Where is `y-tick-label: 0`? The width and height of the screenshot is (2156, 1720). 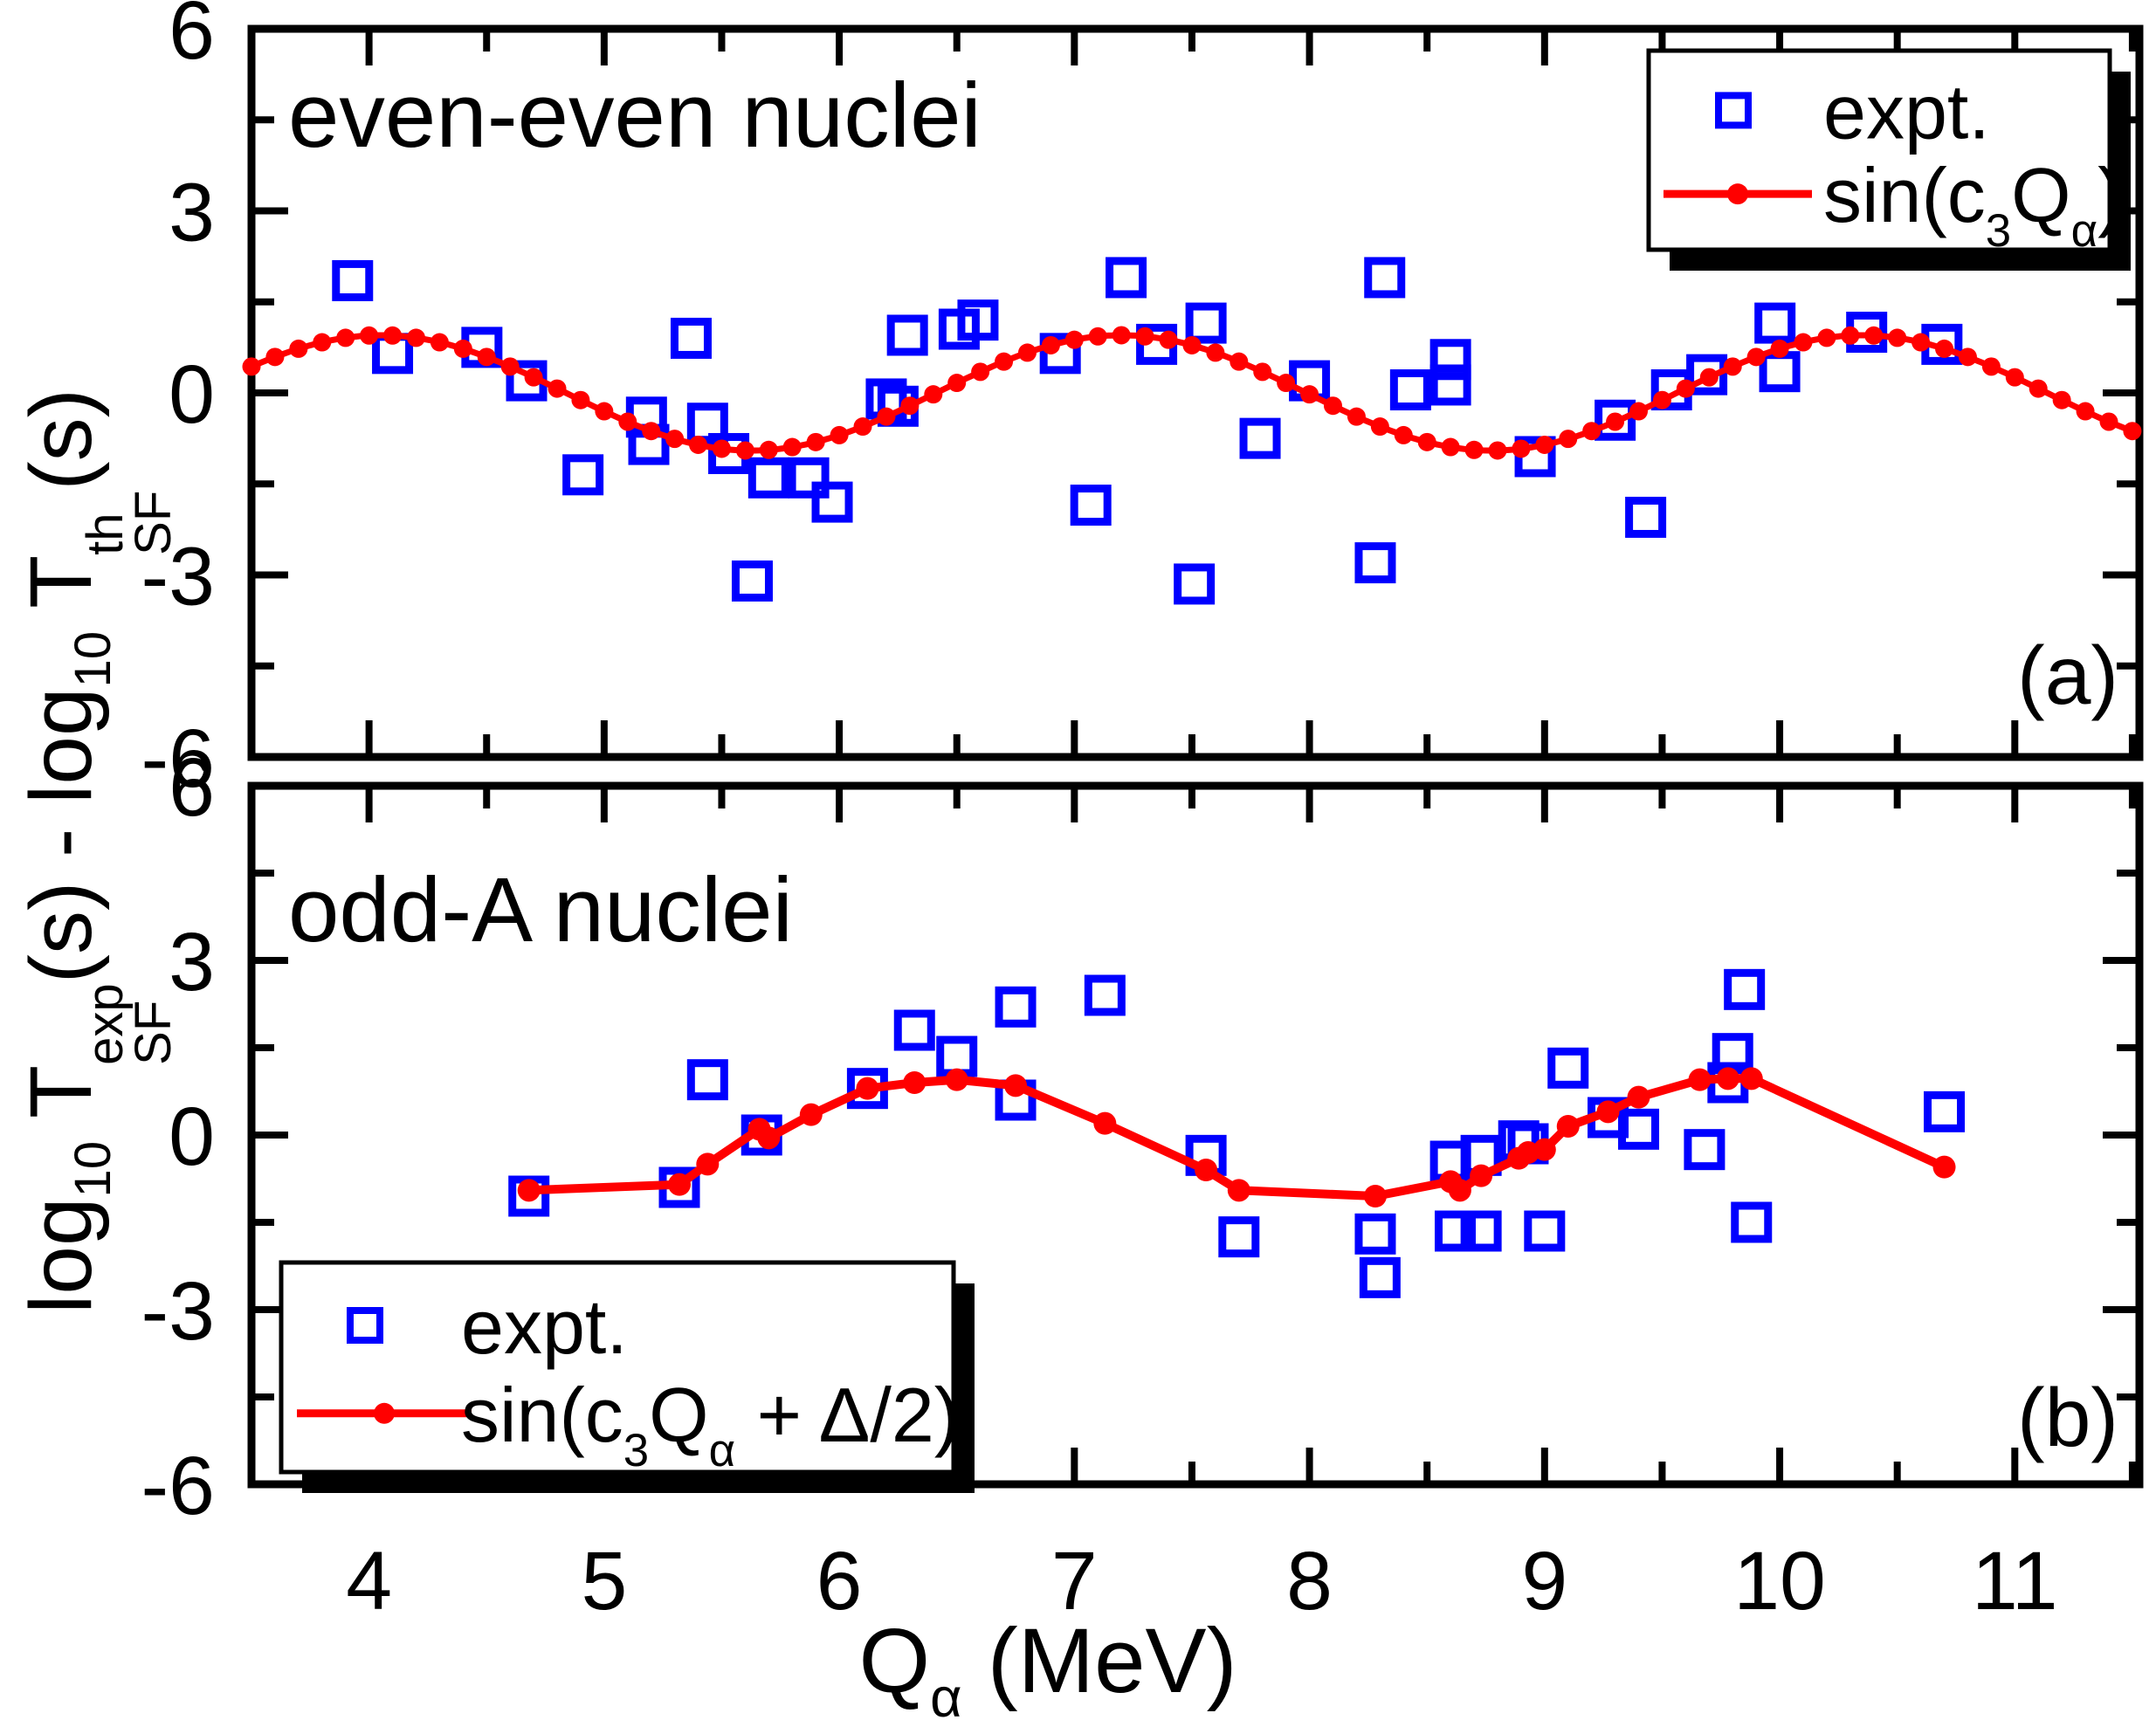
y-tick-label: 0 is located at coordinates (192, 394).